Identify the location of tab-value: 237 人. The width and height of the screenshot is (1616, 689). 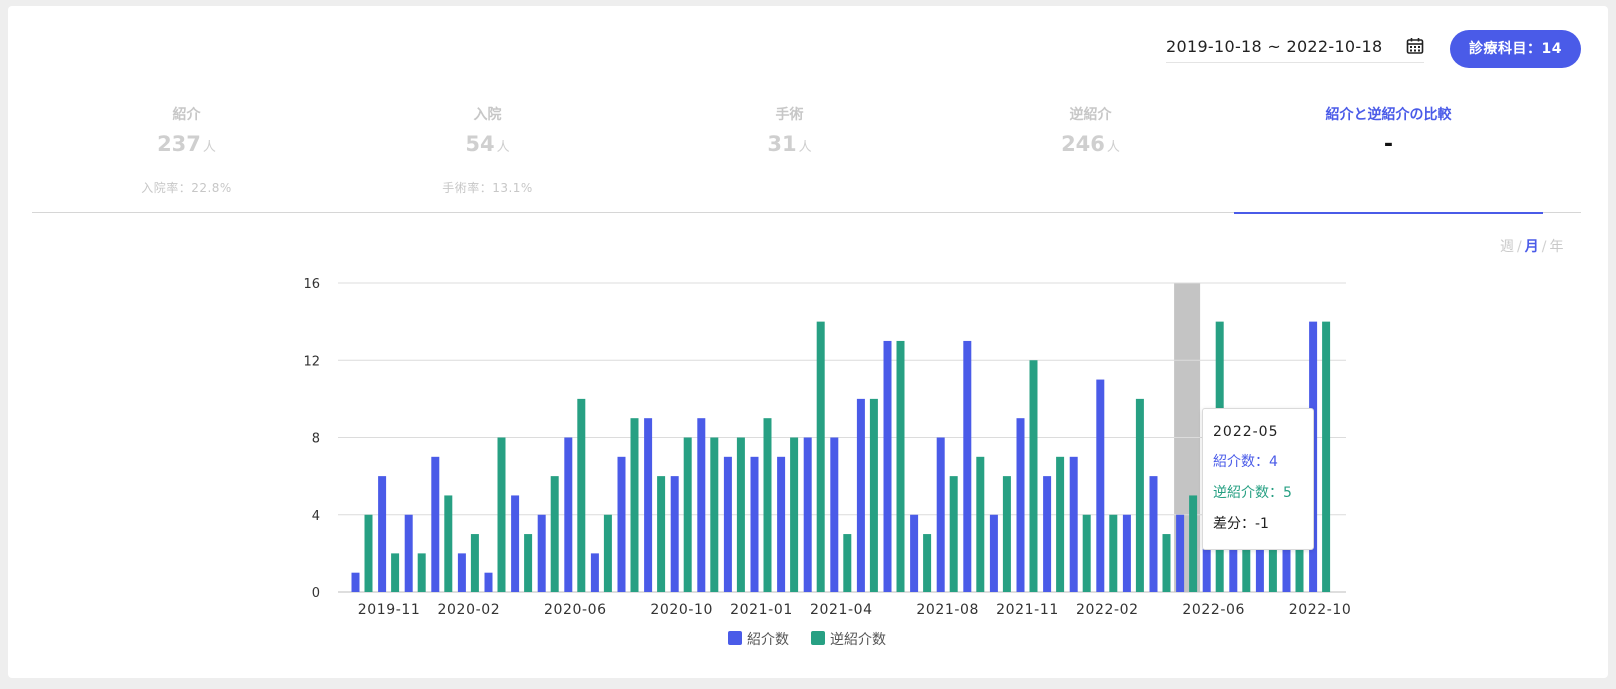
(186, 144).